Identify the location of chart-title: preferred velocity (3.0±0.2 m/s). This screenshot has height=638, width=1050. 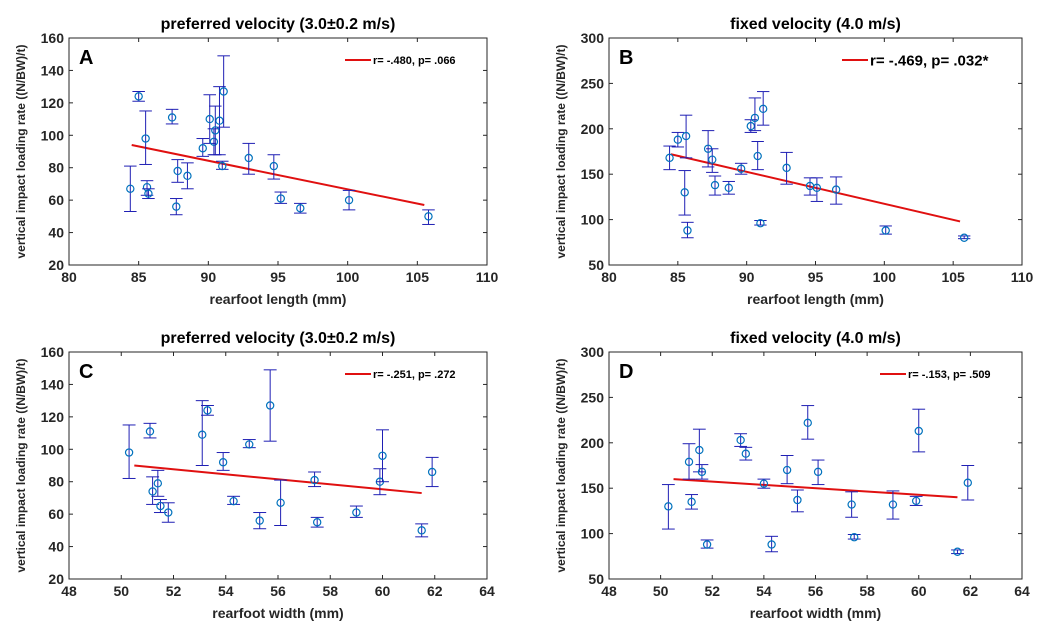
(278, 24).